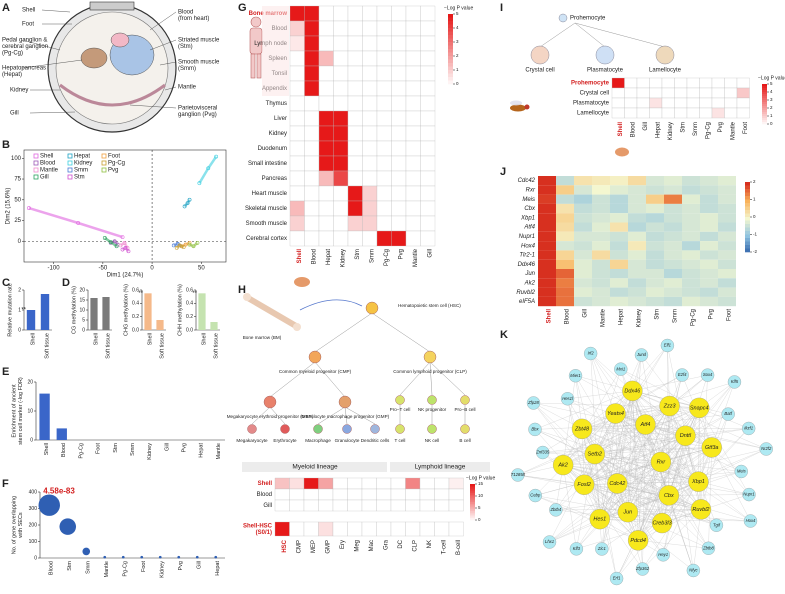 The height and width of the screenshot is (594, 785). What do you see at coordinates (200, 565) in the screenshot?
I see `x-tick-label: Gill` at bounding box center [200, 565].